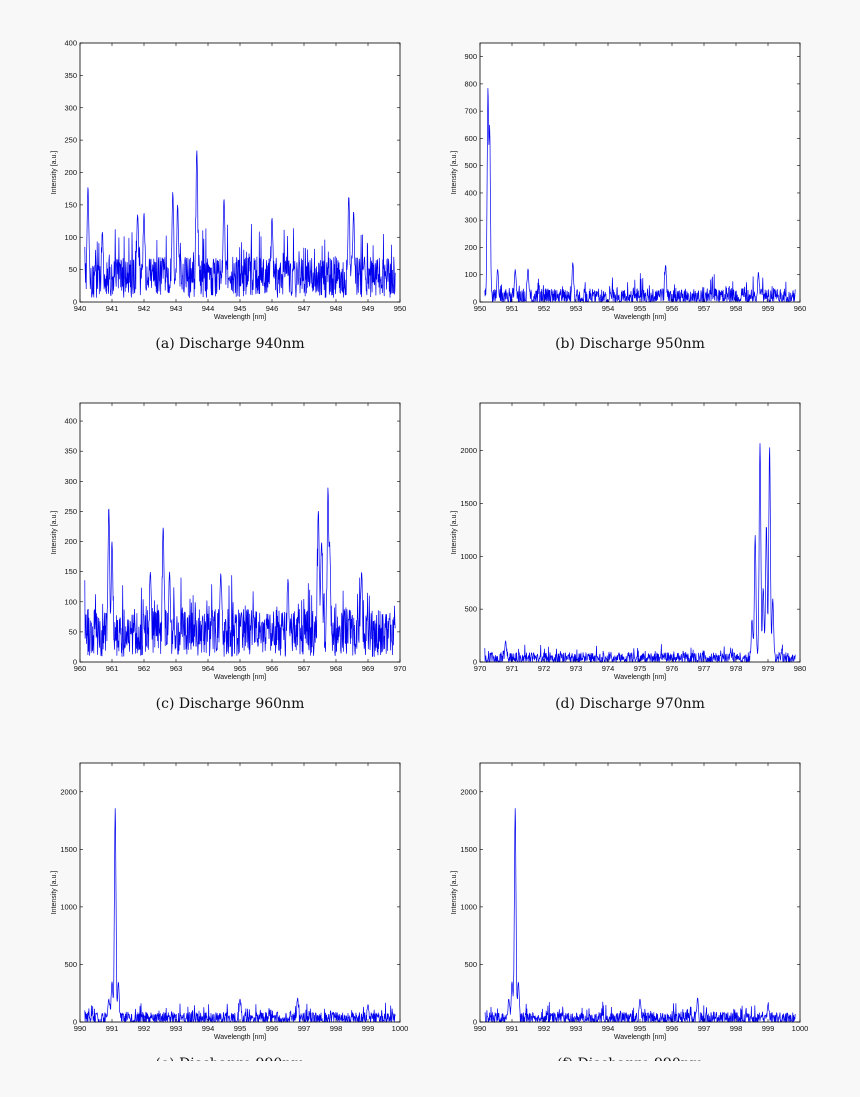 The image size is (860, 1097). What do you see at coordinates (640, 172) in the screenshot?
I see `plot-area` at bounding box center [640, 172].